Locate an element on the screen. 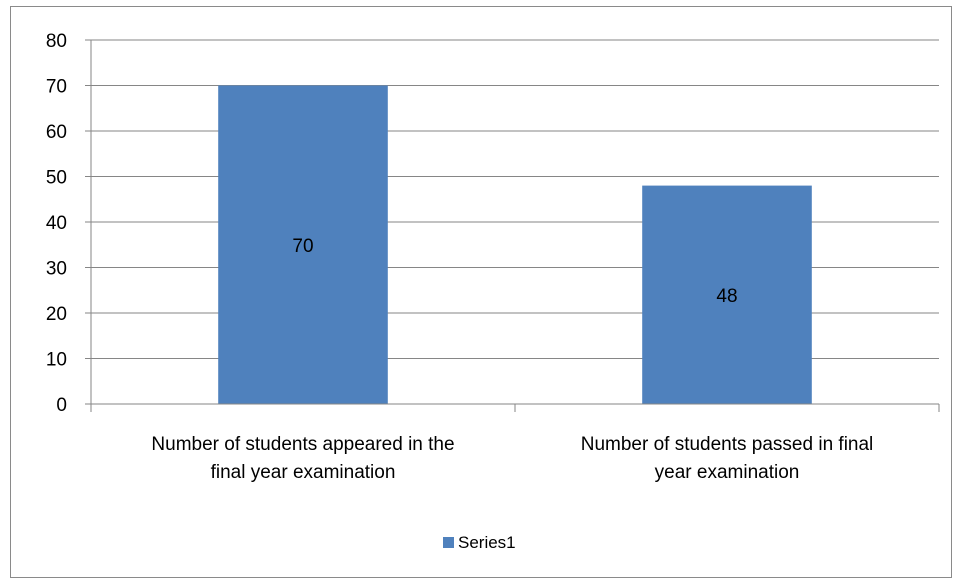 The height and width of the screenshot is (580, 956). category-label: year examination is located at coordinates (727, 472).